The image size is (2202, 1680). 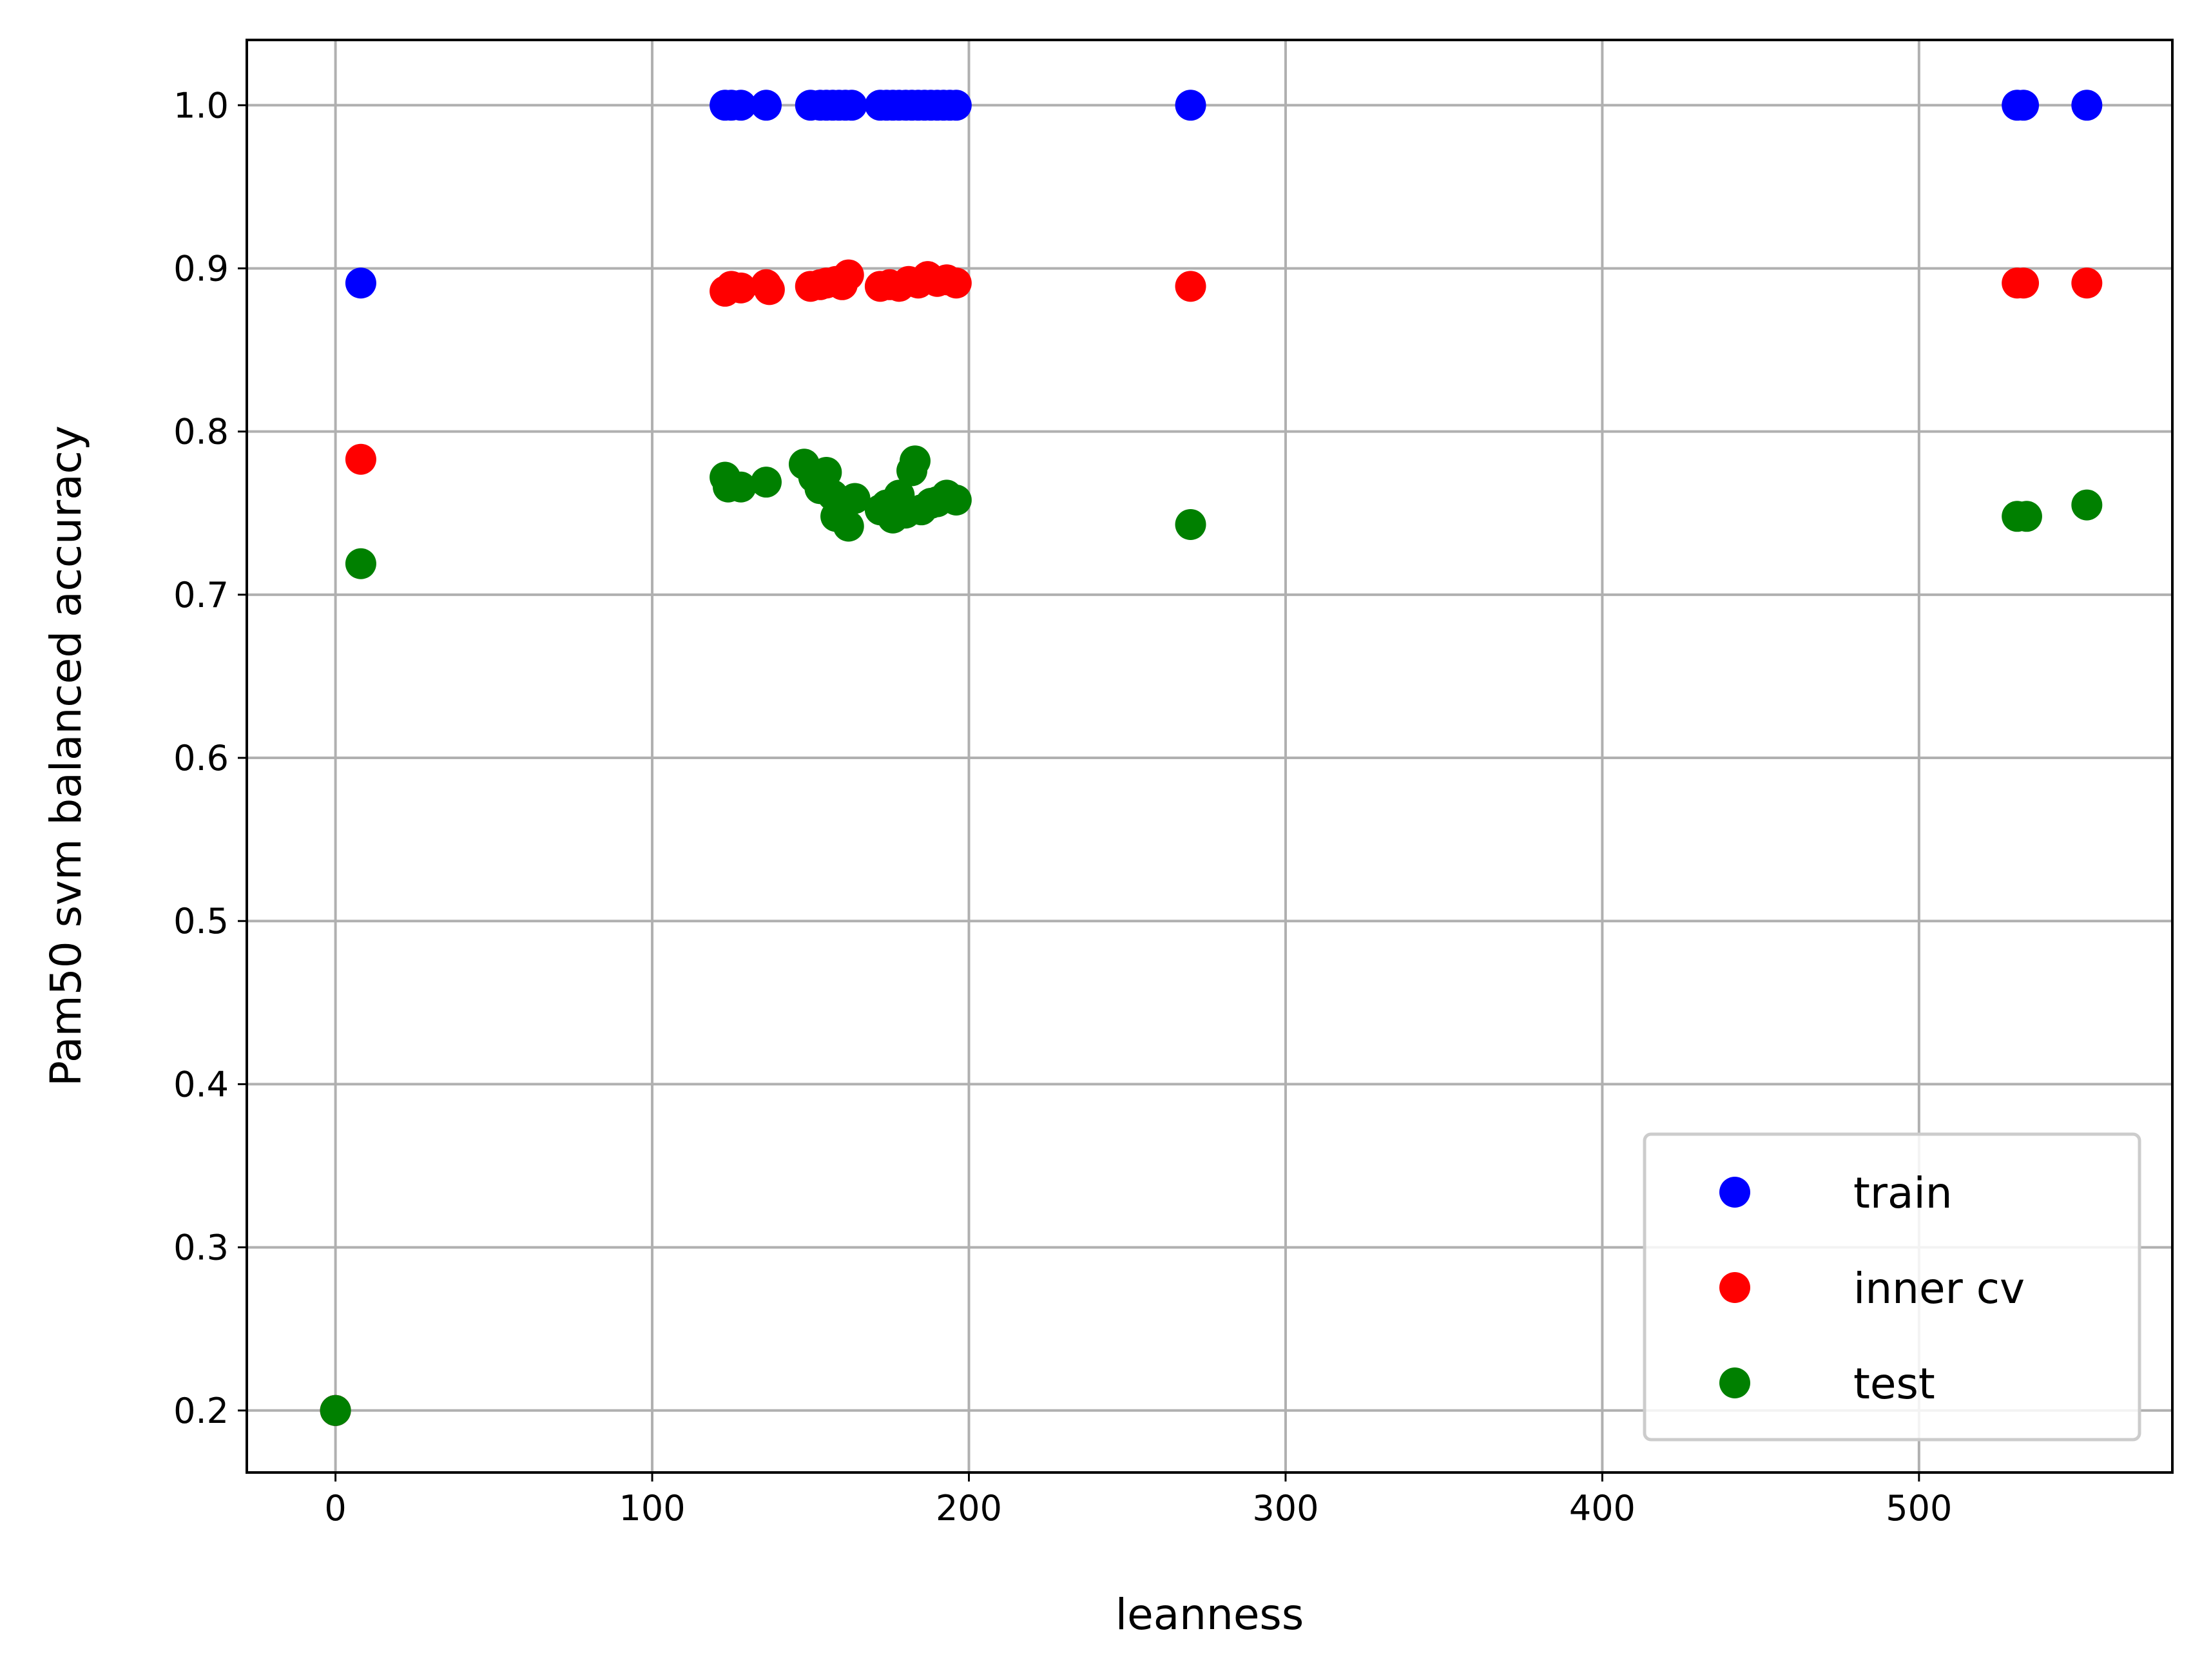 I want to click on legend-marker-train, so click(x=1734, y=1192).